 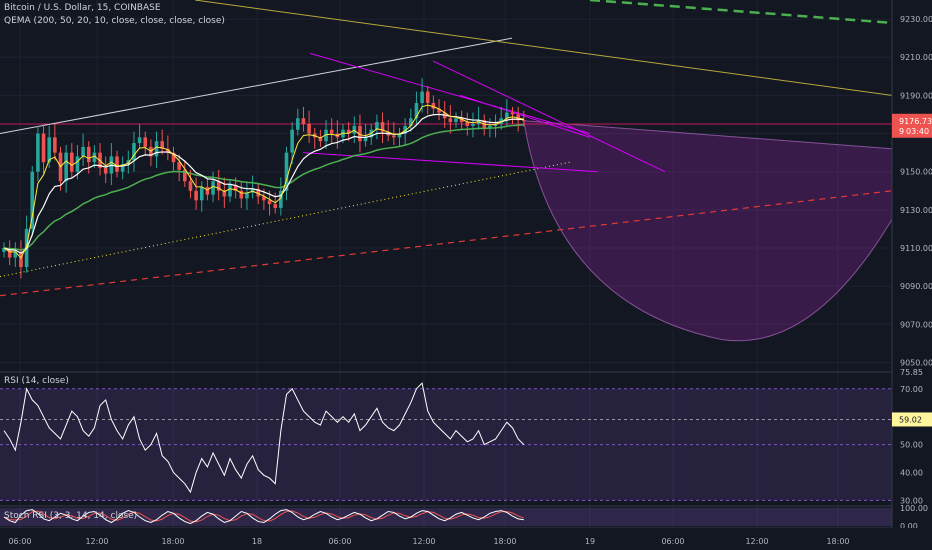 I want to click on resistance-trendline, so click(x=543, y=48).